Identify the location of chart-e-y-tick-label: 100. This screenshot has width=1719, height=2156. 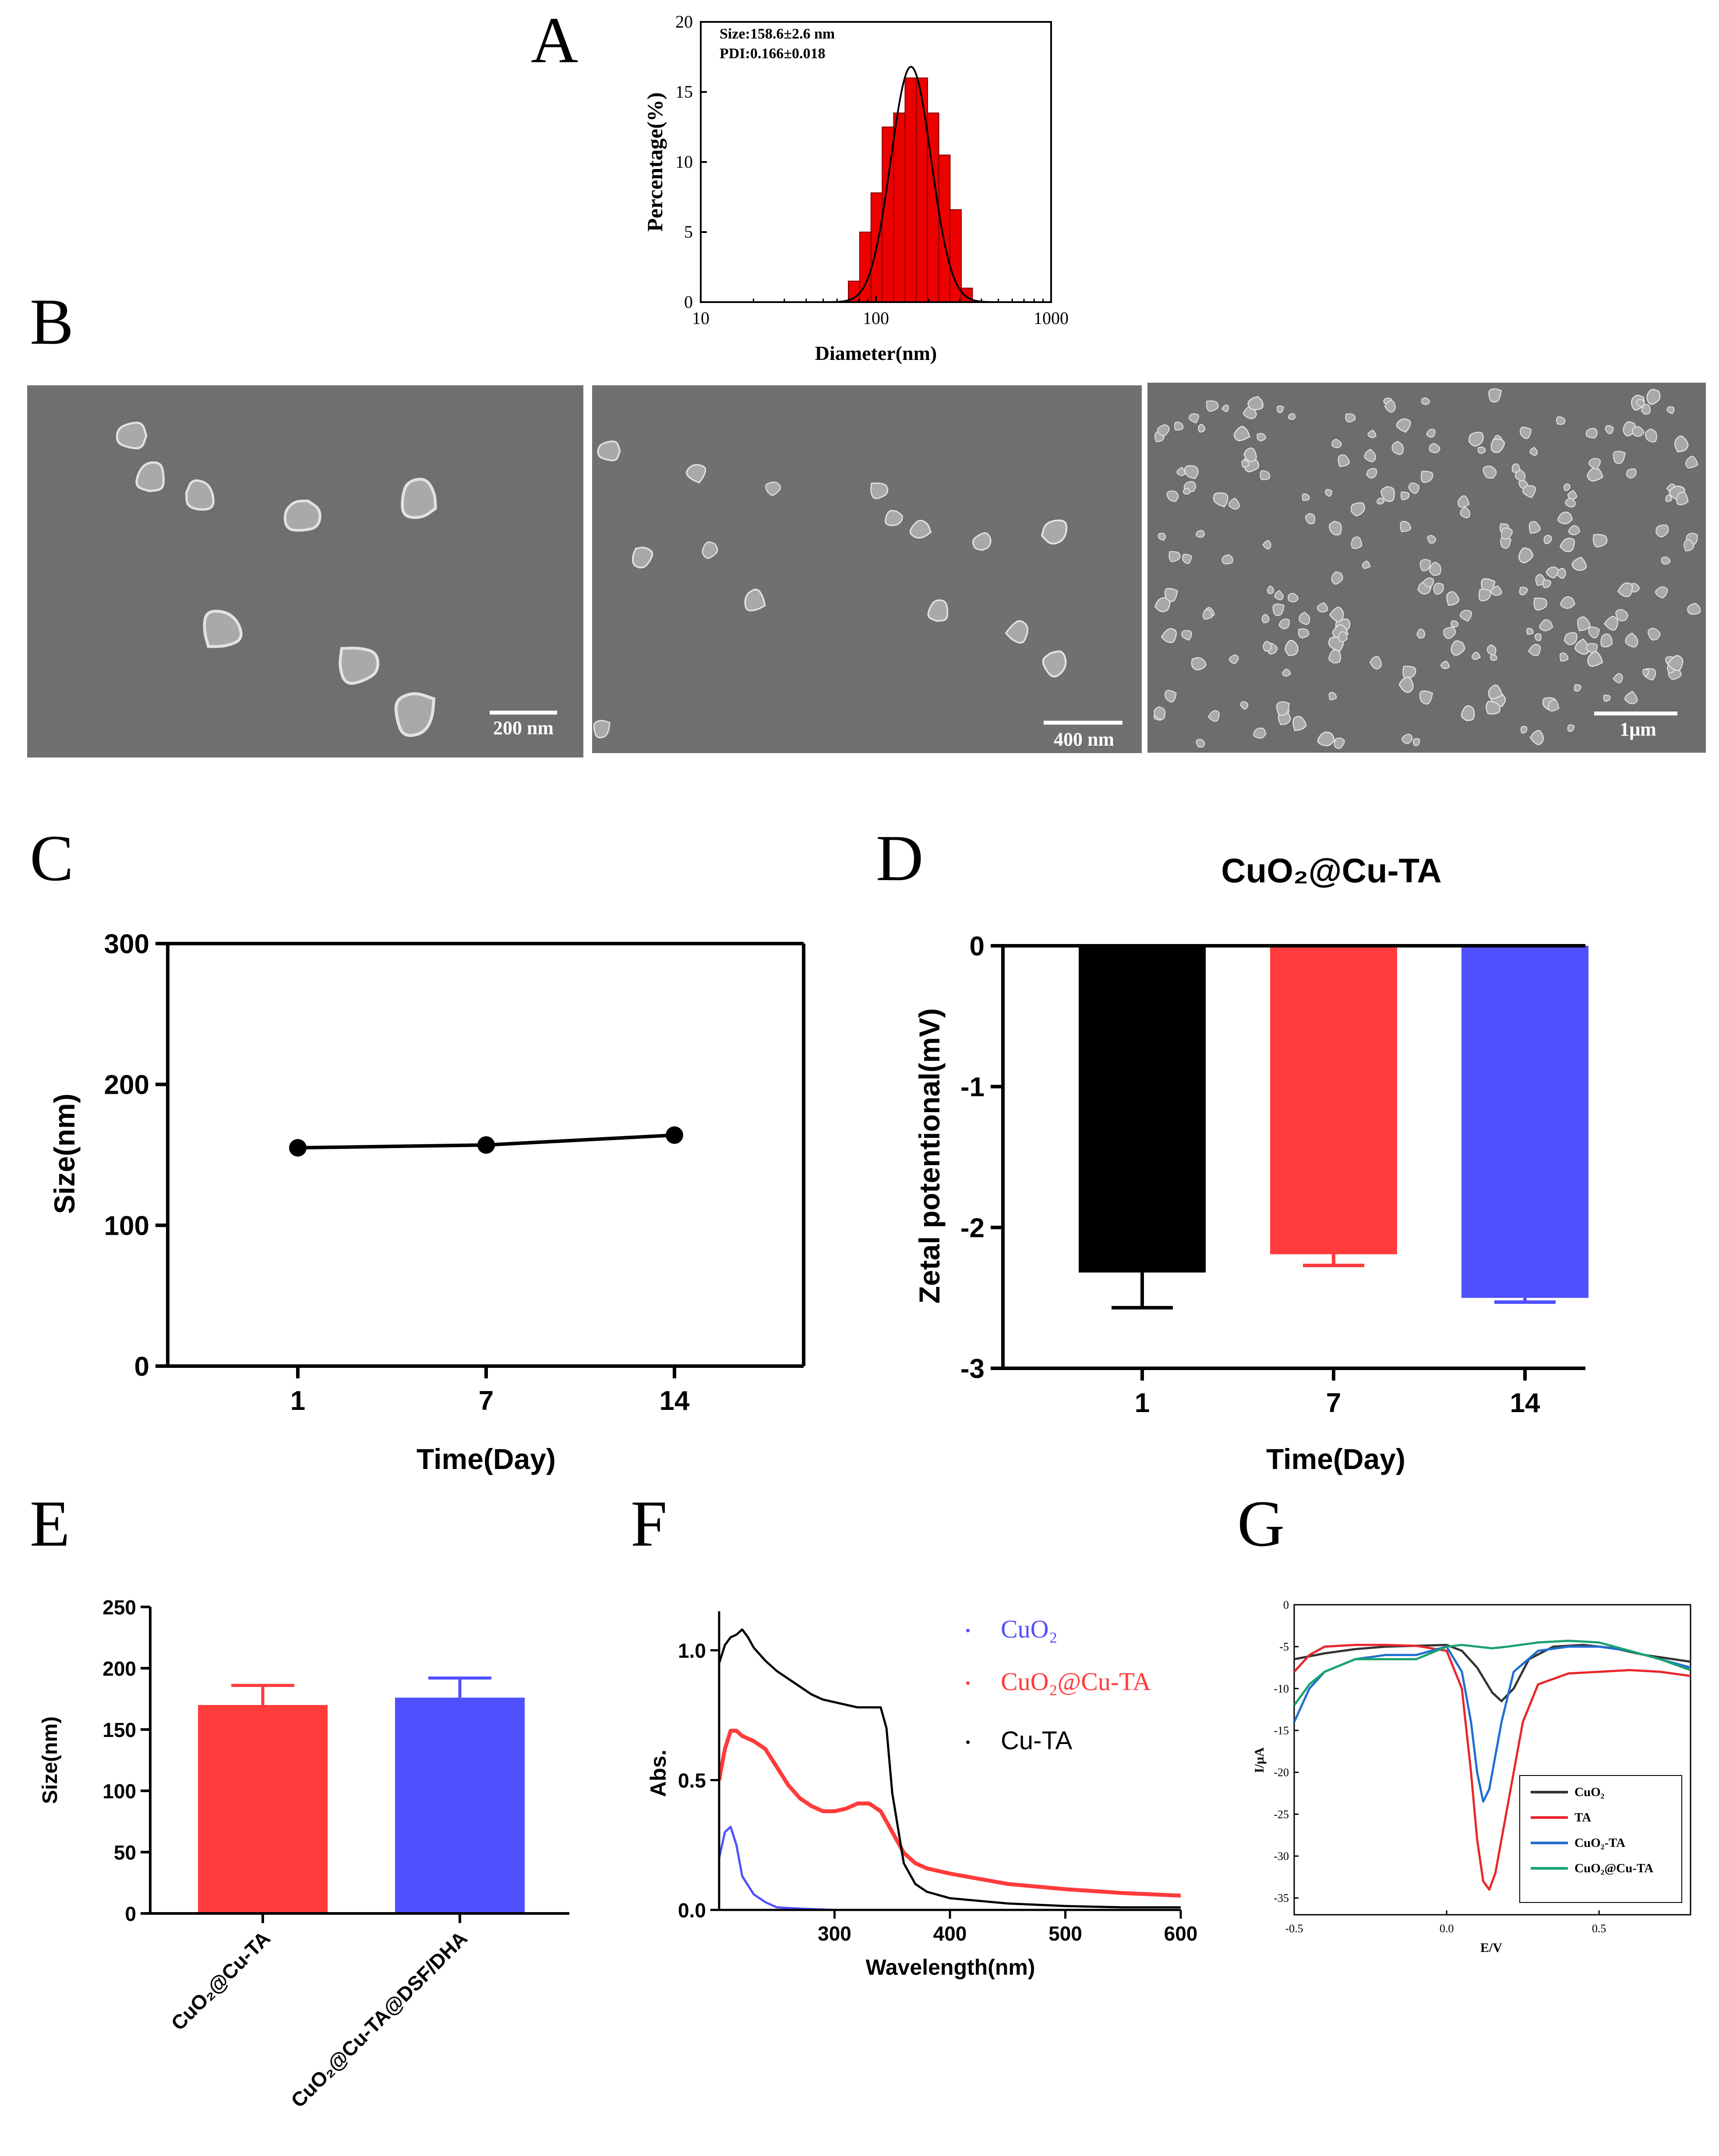
(119, 1792).